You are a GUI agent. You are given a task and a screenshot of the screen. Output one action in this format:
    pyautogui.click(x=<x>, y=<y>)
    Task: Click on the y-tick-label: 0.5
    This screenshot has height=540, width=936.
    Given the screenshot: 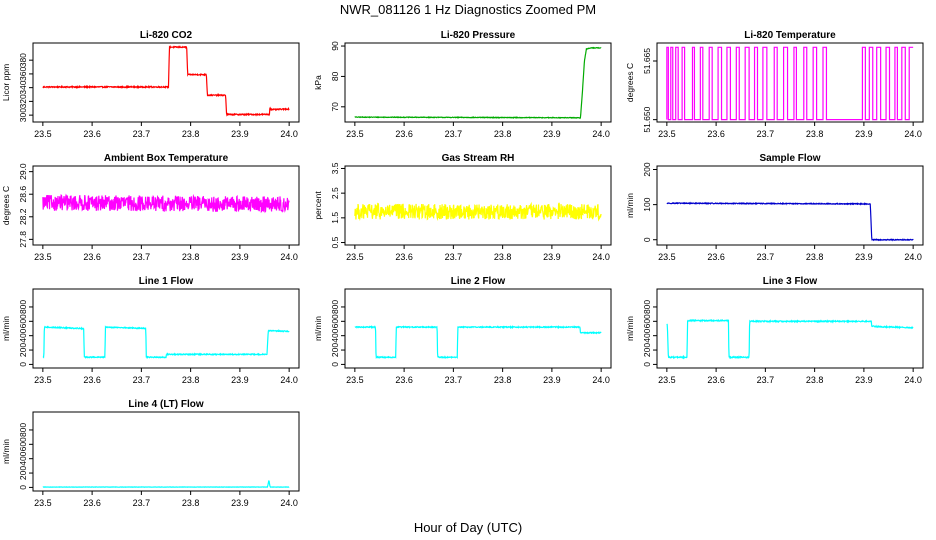 What is the action you would take?
    pyautogui.click(x=335, y=242)
    